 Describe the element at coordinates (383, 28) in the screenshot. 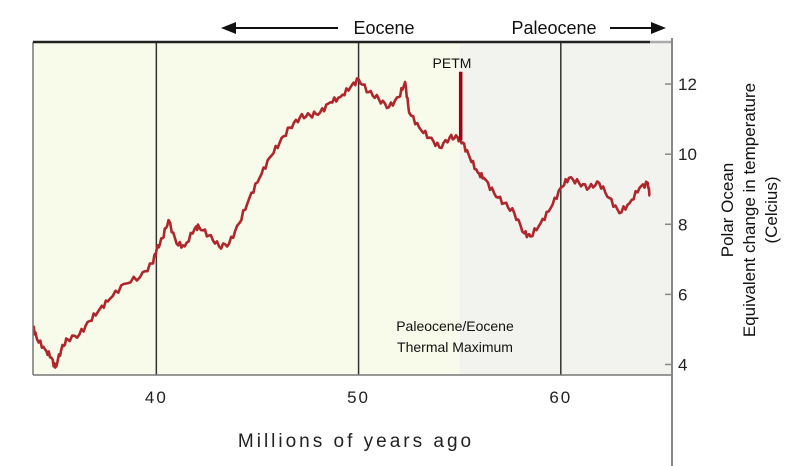

I see `eocene-label: Eocene` at that location.